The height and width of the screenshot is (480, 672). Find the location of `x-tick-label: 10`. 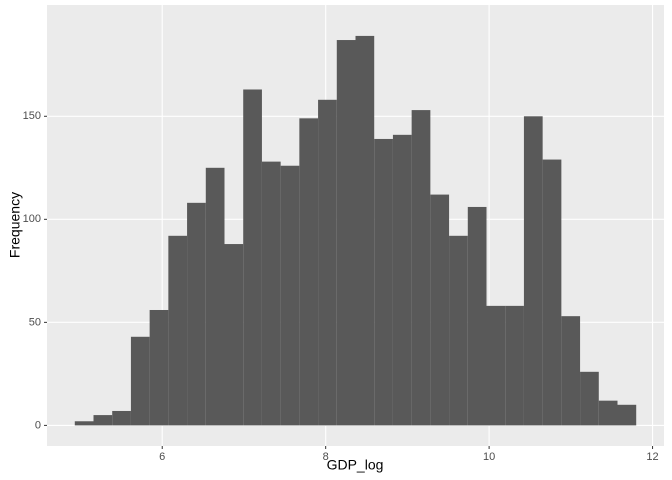

x-tick-label: 10 is located at coordinates (489, 457).